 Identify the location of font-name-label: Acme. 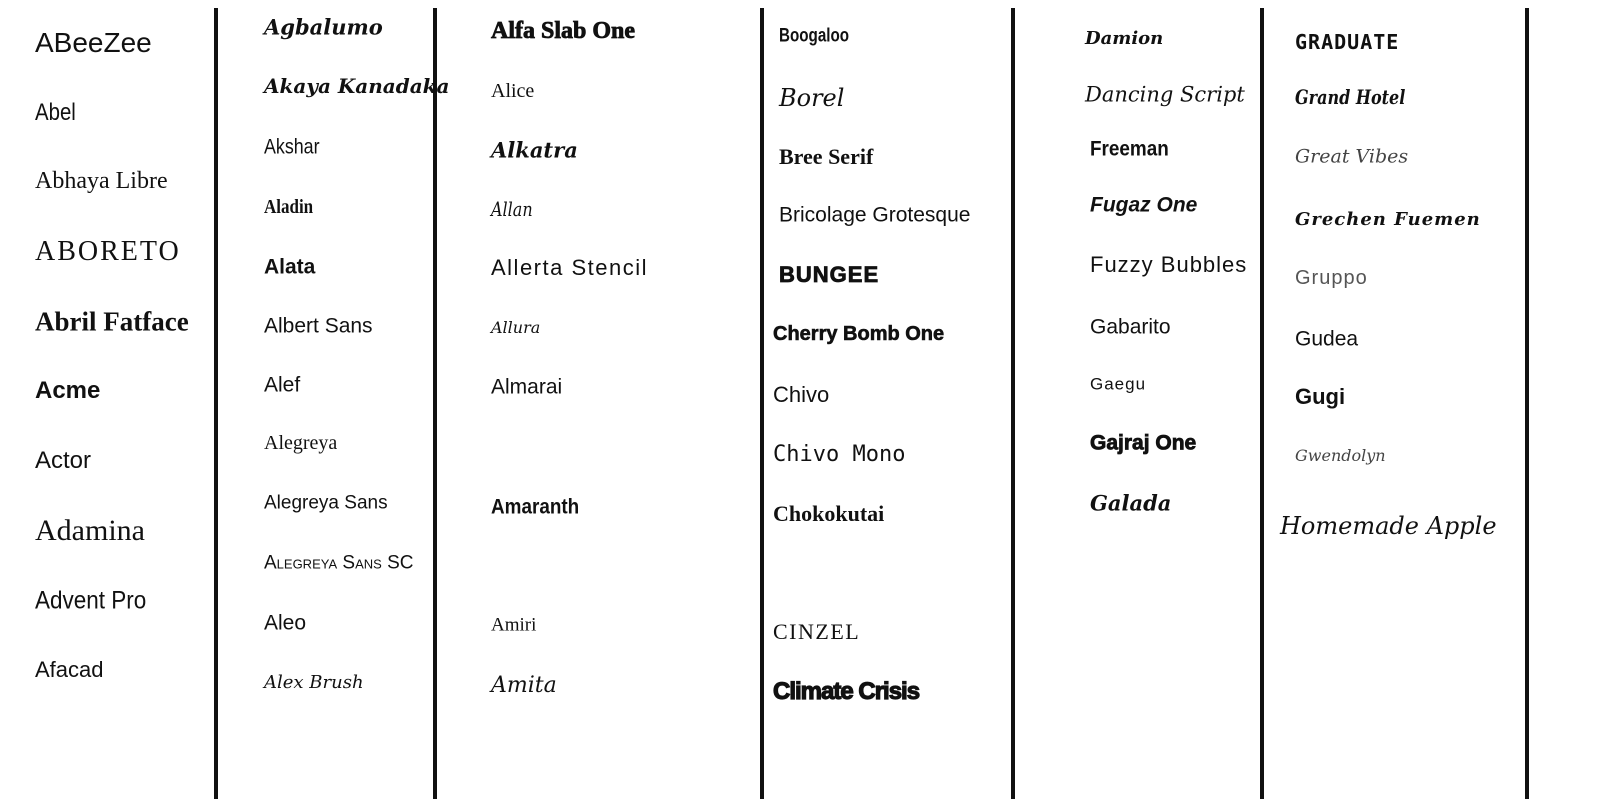
(68, 390).